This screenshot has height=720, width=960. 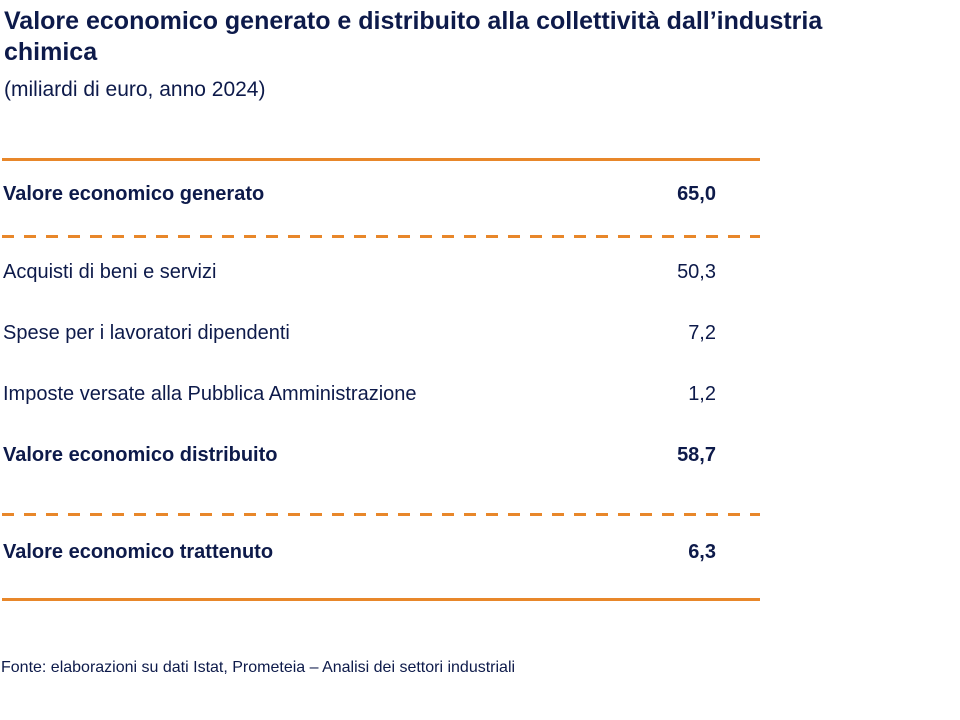 What do you see at coordinates (702, 394) in the screenshot?
I see `row-value: 1,2` at bounding box center [702, 394].